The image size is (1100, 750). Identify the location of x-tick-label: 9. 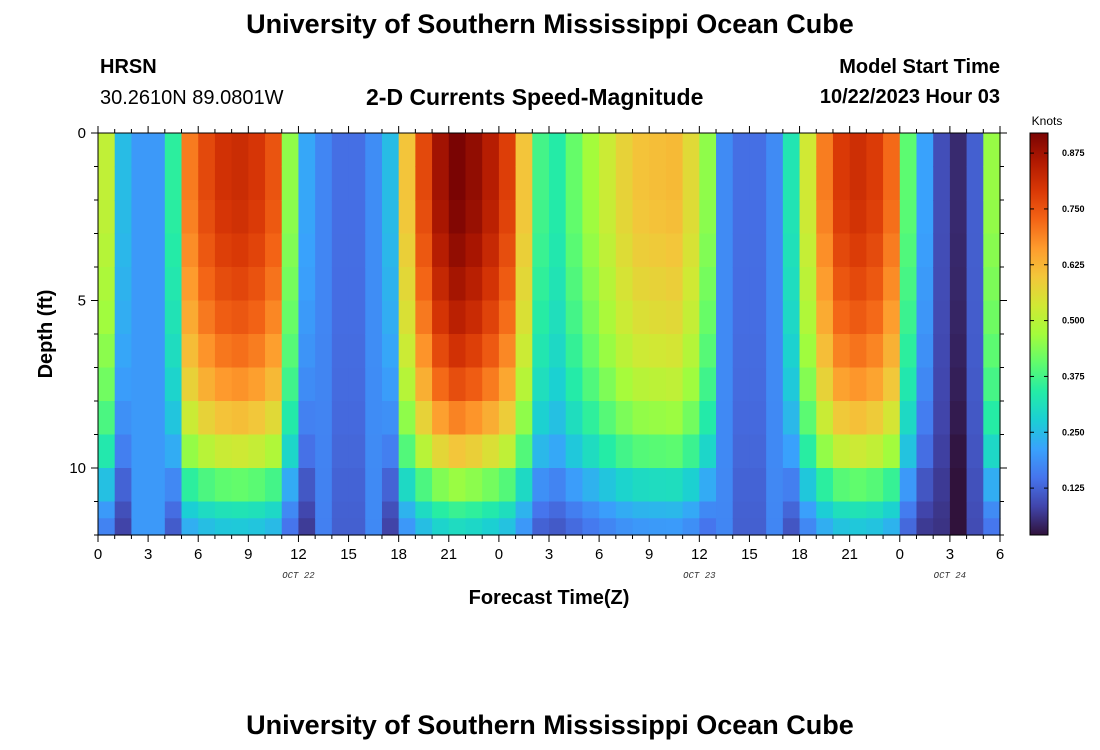
(248, 554).